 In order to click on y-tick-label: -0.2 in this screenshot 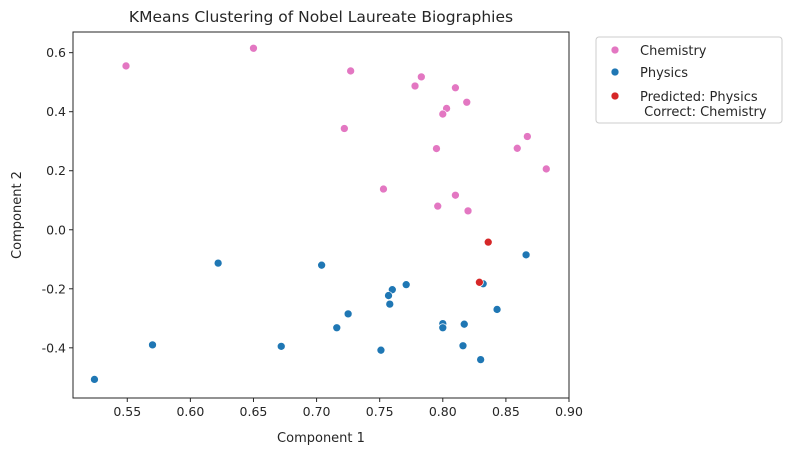, I will do `click(54, 288)`.